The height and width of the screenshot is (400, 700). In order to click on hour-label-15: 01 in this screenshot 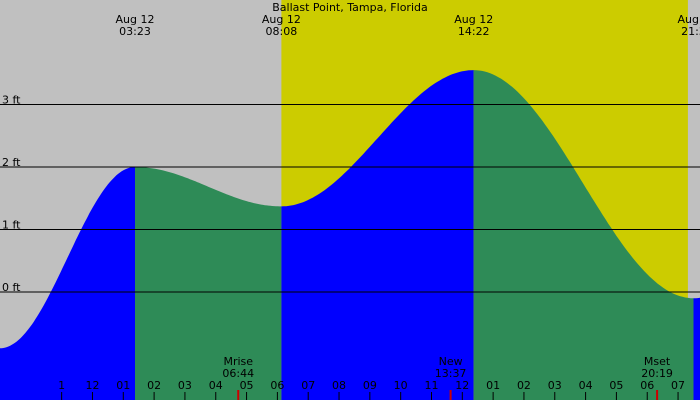, I will do `click(493, 385)`.